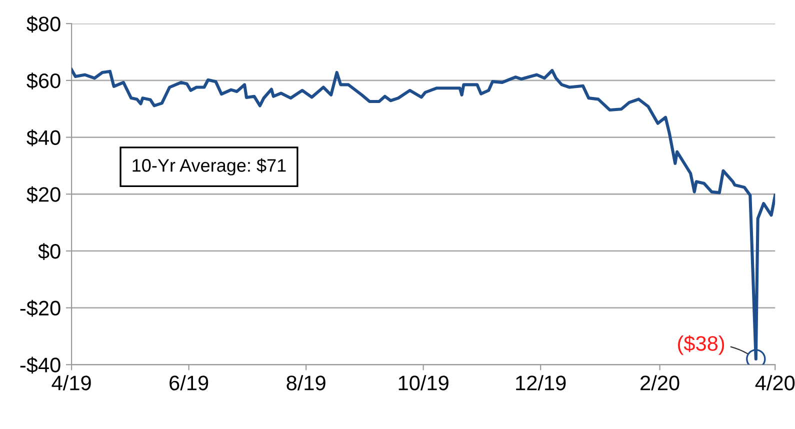 The width and height of the screenshot is (795, 429). What do you see at coordinates (49, 251) in the screenshot?
I see `y-tick-label: $0` at bounding box center [49, 251].